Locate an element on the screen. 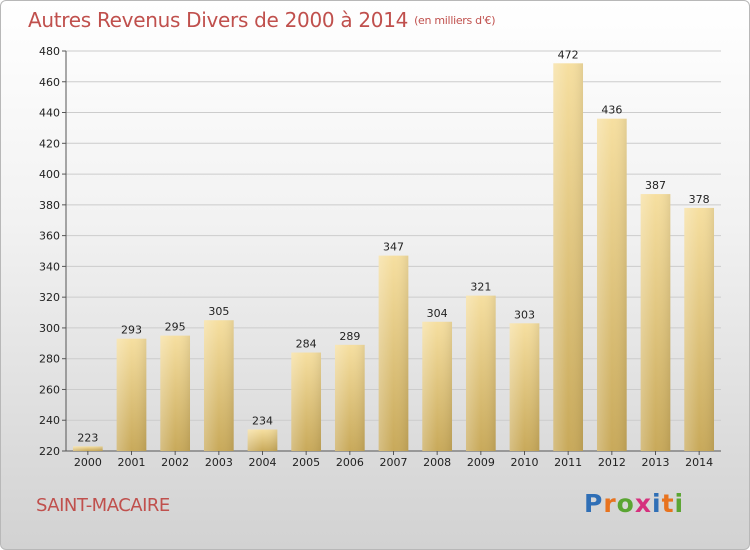 Image resolution: width=750 pixels, height=550 pixels. data-label: 284 is located at coordinates (306, 344).